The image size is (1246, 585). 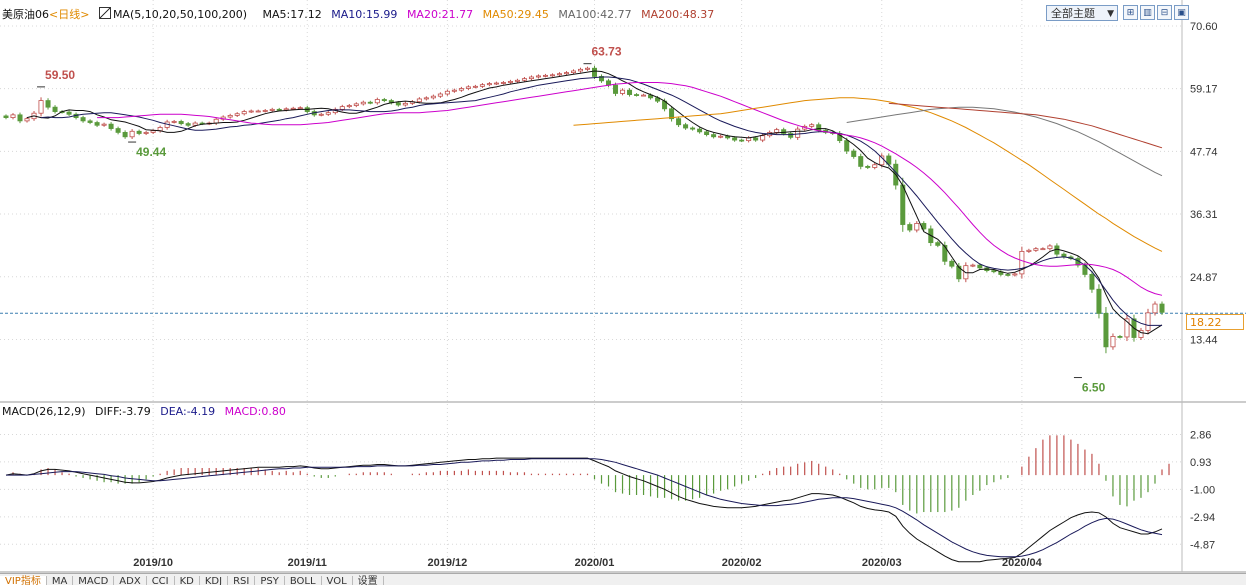 I want to click on tab-1: MA, so click(x=60, y=580).